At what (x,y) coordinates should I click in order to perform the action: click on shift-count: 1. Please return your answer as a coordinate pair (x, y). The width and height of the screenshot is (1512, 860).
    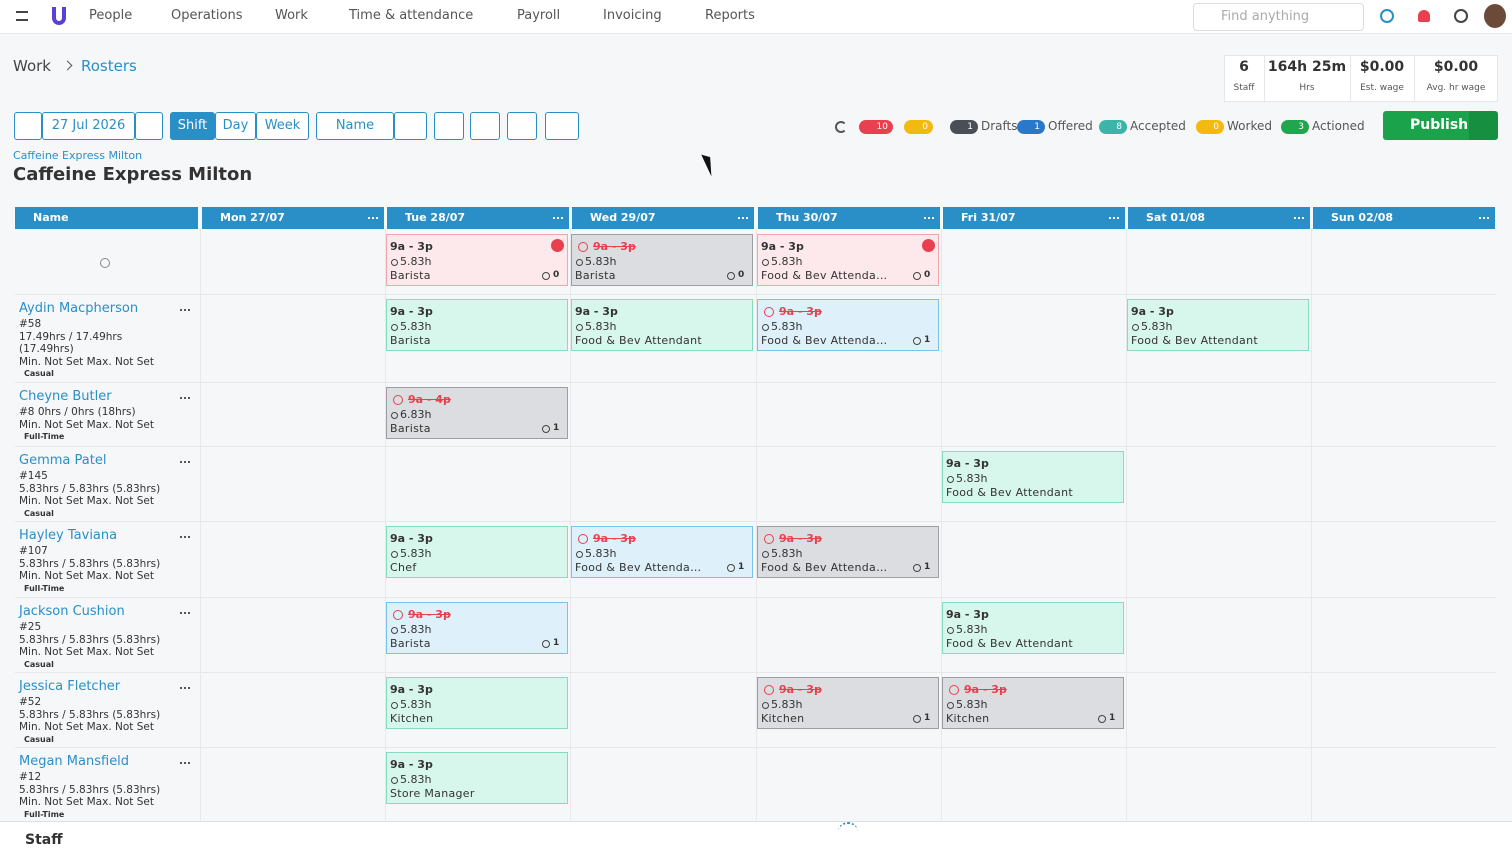
    Looking at the image, I should click on (1112, 718).